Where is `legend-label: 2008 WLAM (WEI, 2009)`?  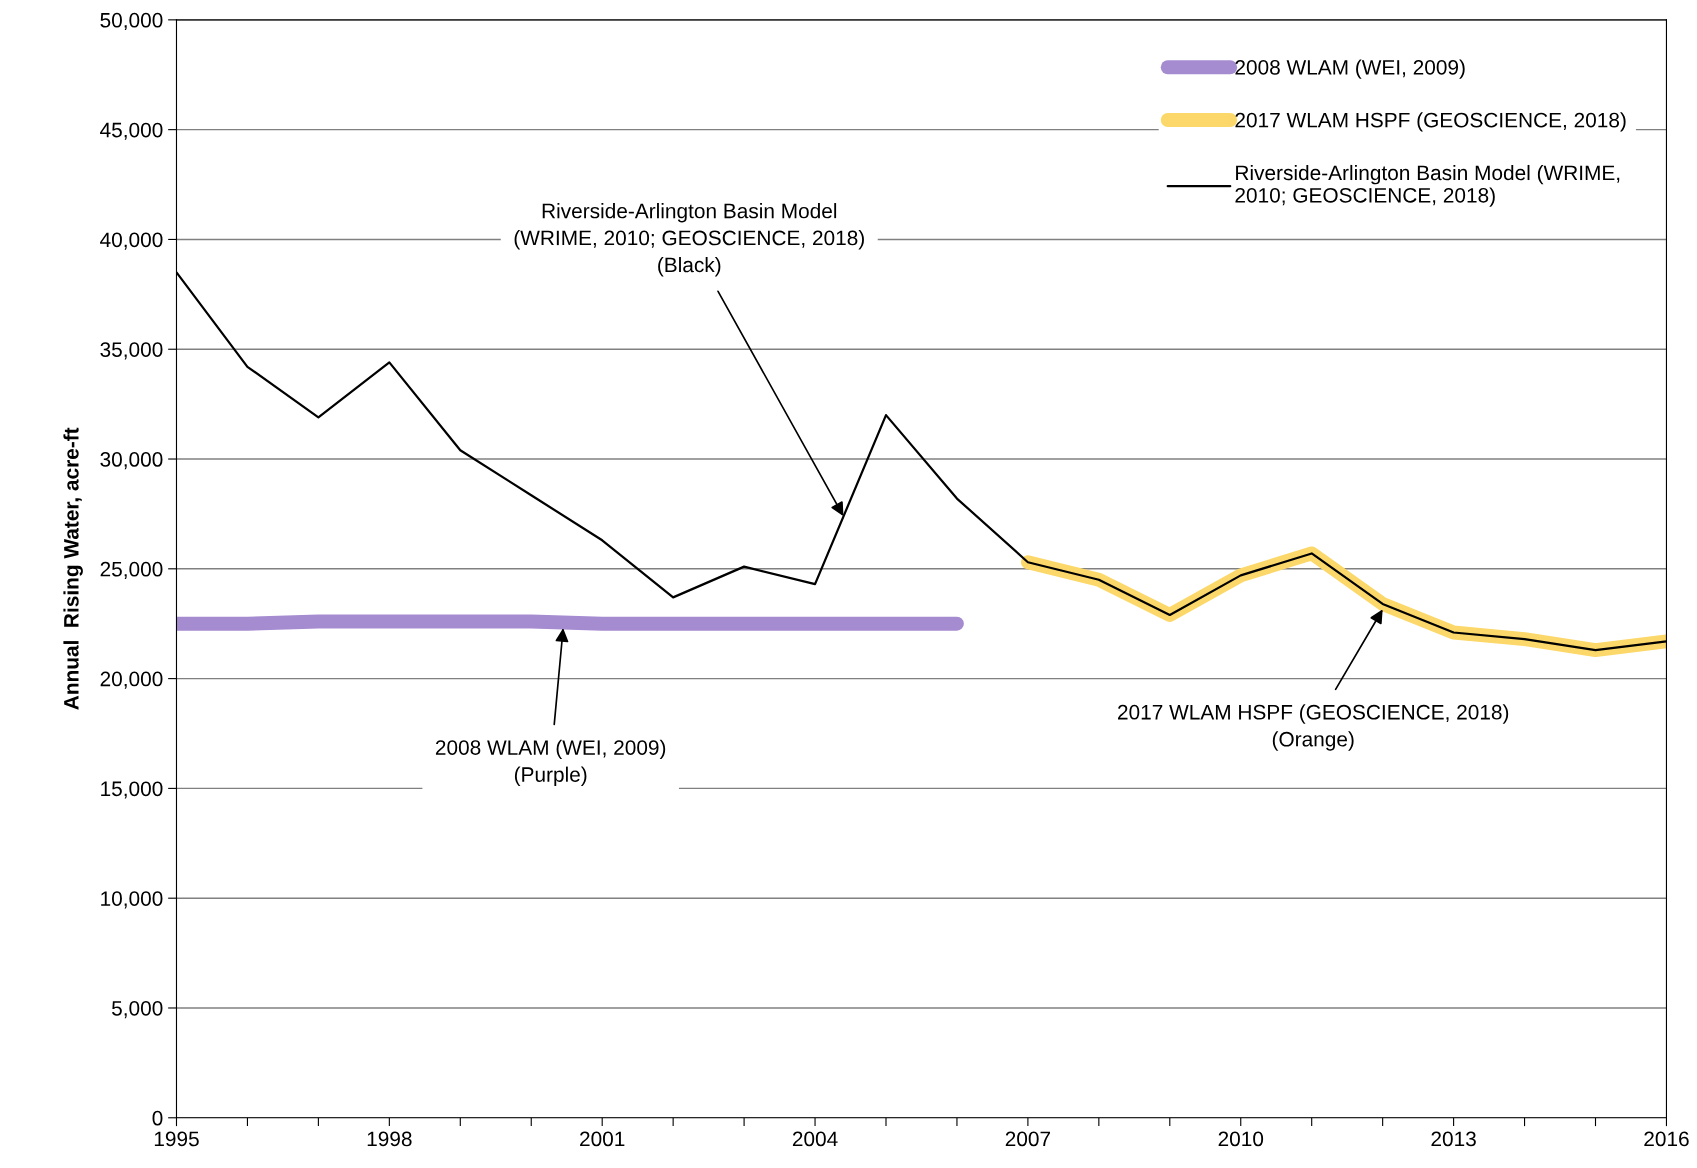 legend-label: 2008 WLAM (WEI, 2009) is located at coordinates (1350, 69).